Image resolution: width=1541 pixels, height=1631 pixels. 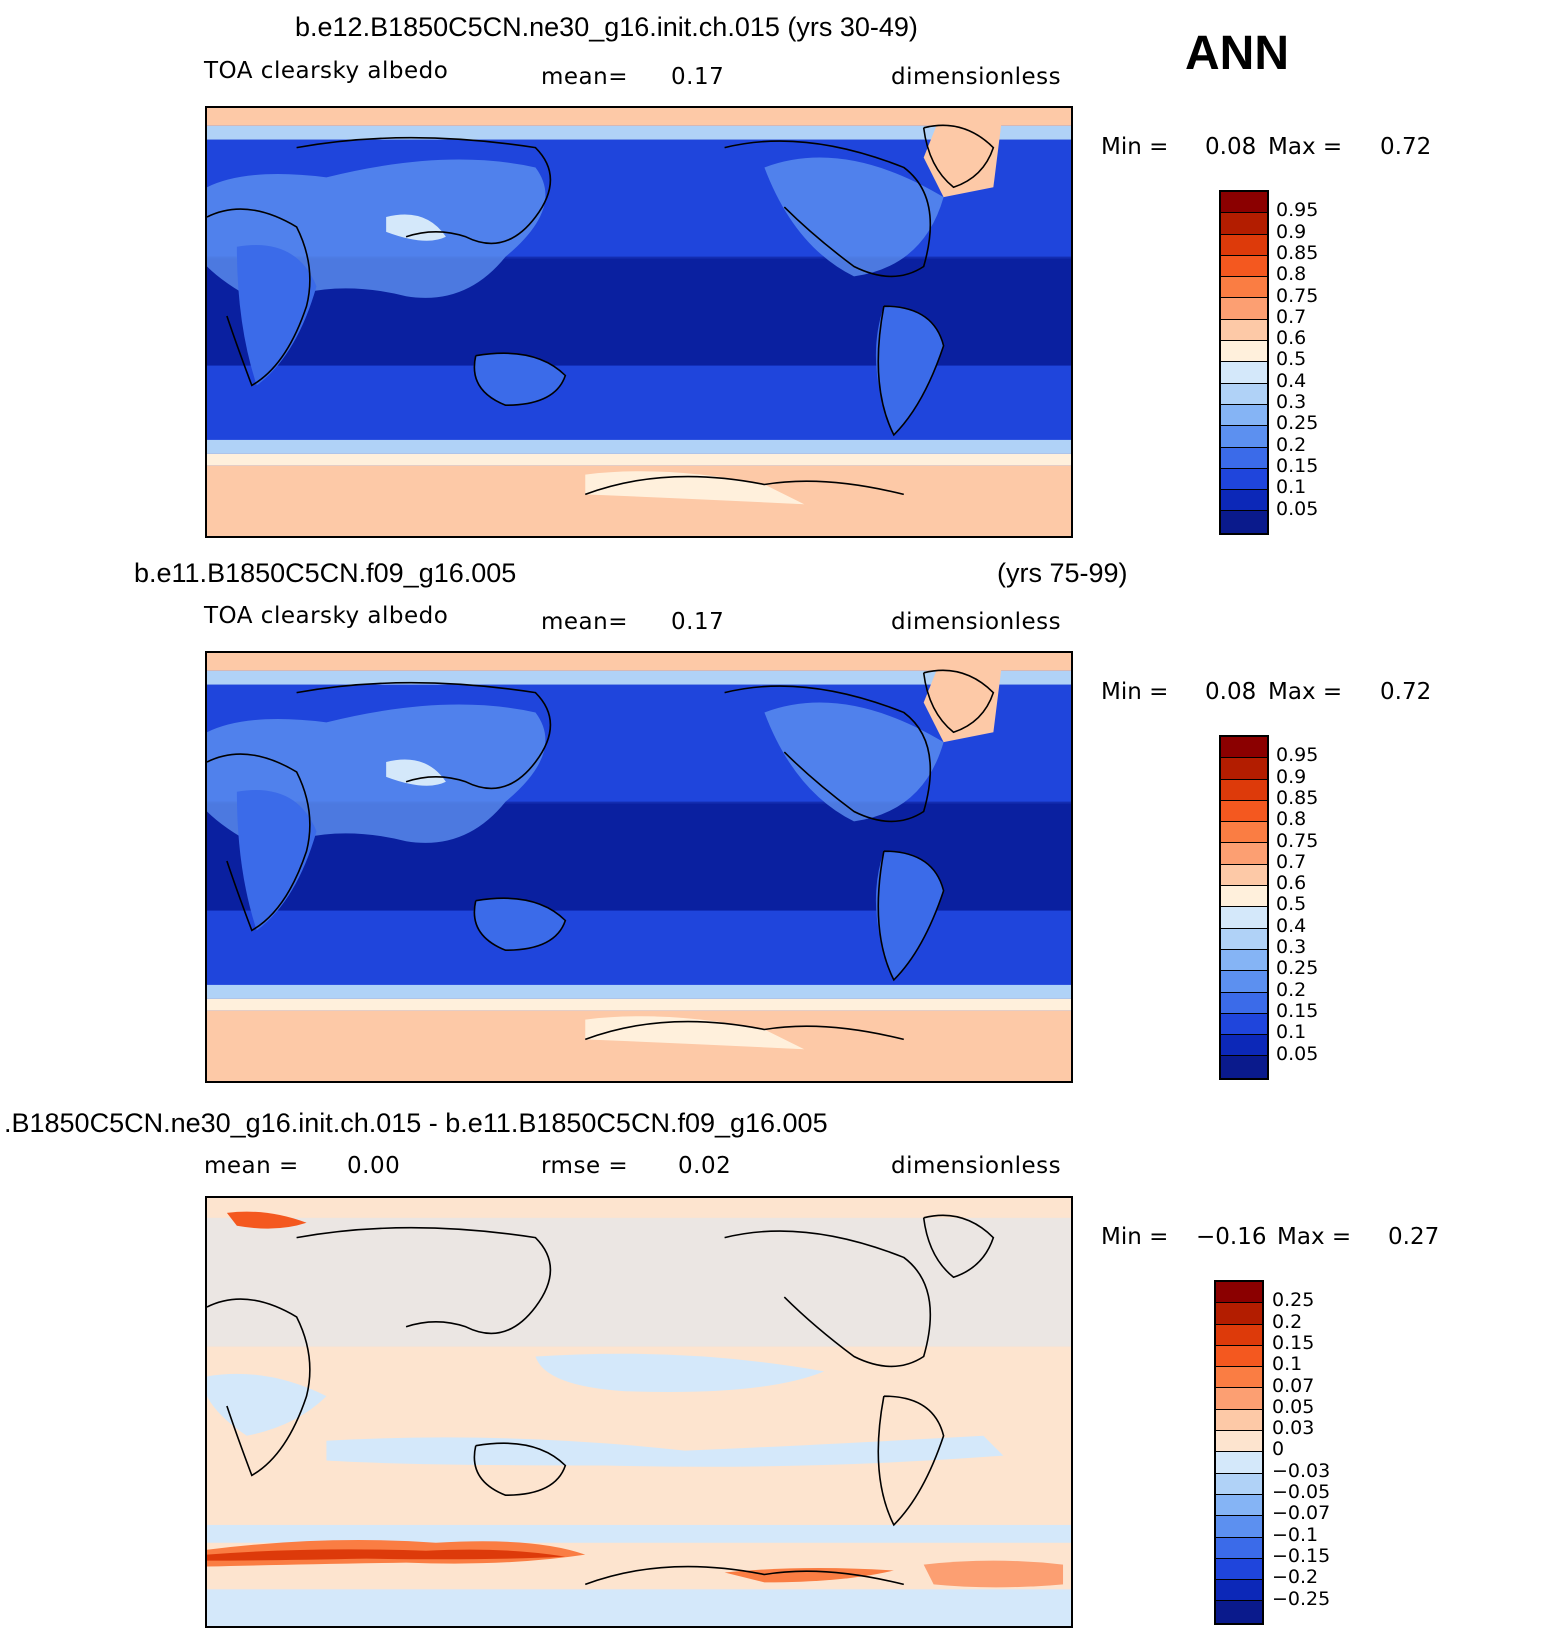 I want to click on panel-2-map, so click(x=639, y=867).